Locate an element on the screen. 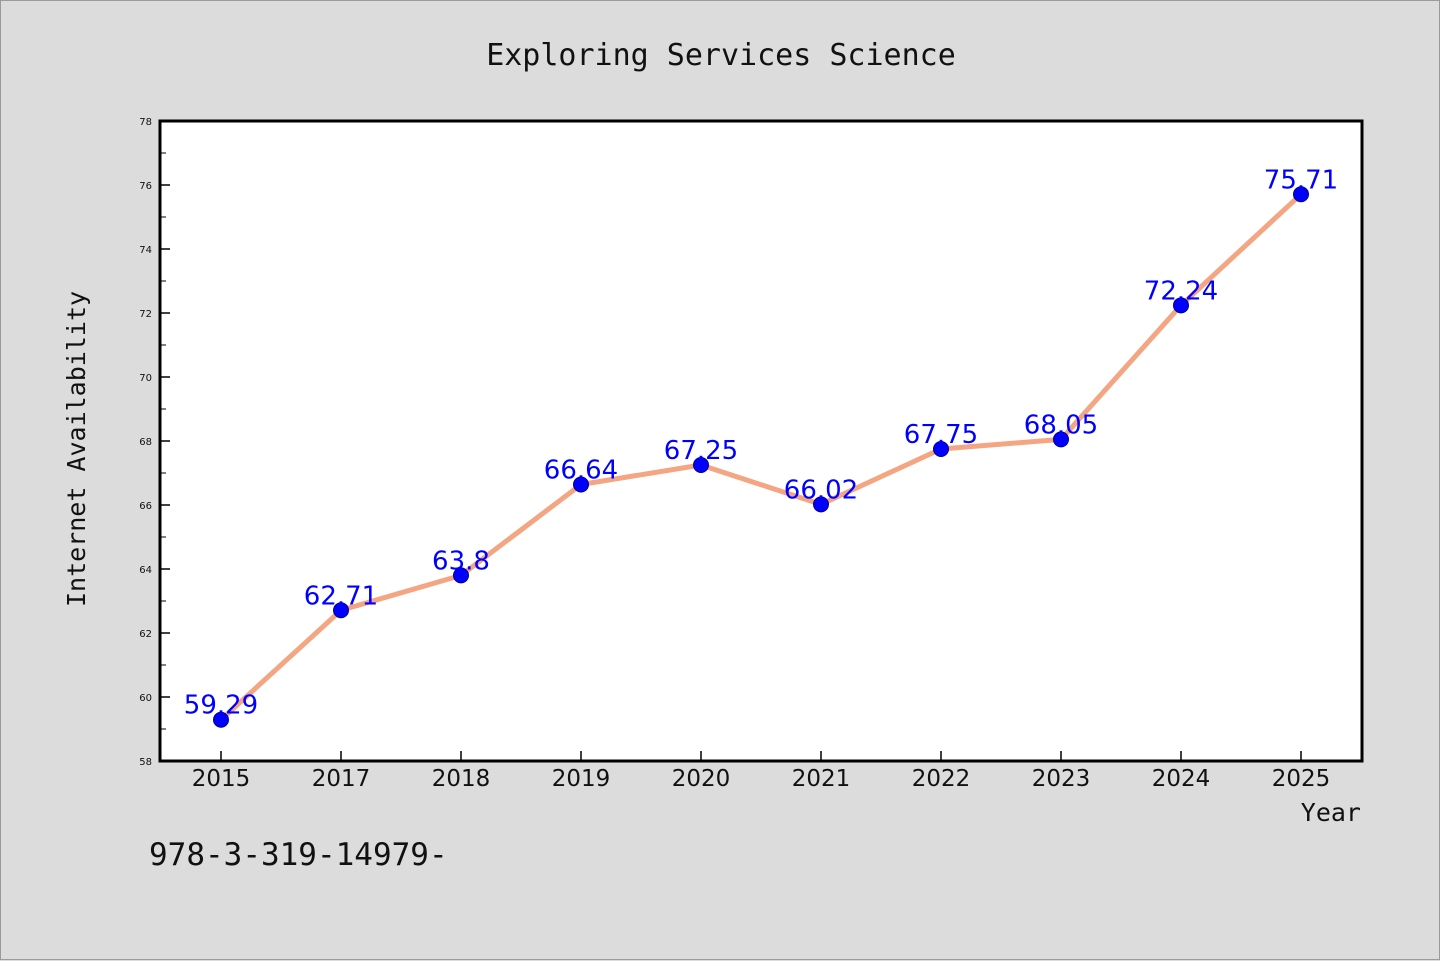 The image size is (1440, 961). y-axis-label: Internet Availability is located at coordinates (76, 449).